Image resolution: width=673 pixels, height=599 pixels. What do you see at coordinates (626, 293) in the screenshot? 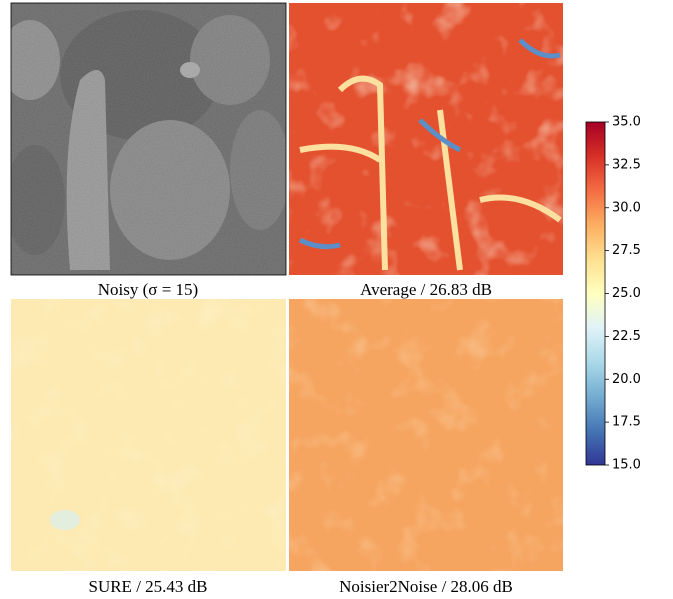
I see `tick-label: 25.0` at bounding box center [626, 293].